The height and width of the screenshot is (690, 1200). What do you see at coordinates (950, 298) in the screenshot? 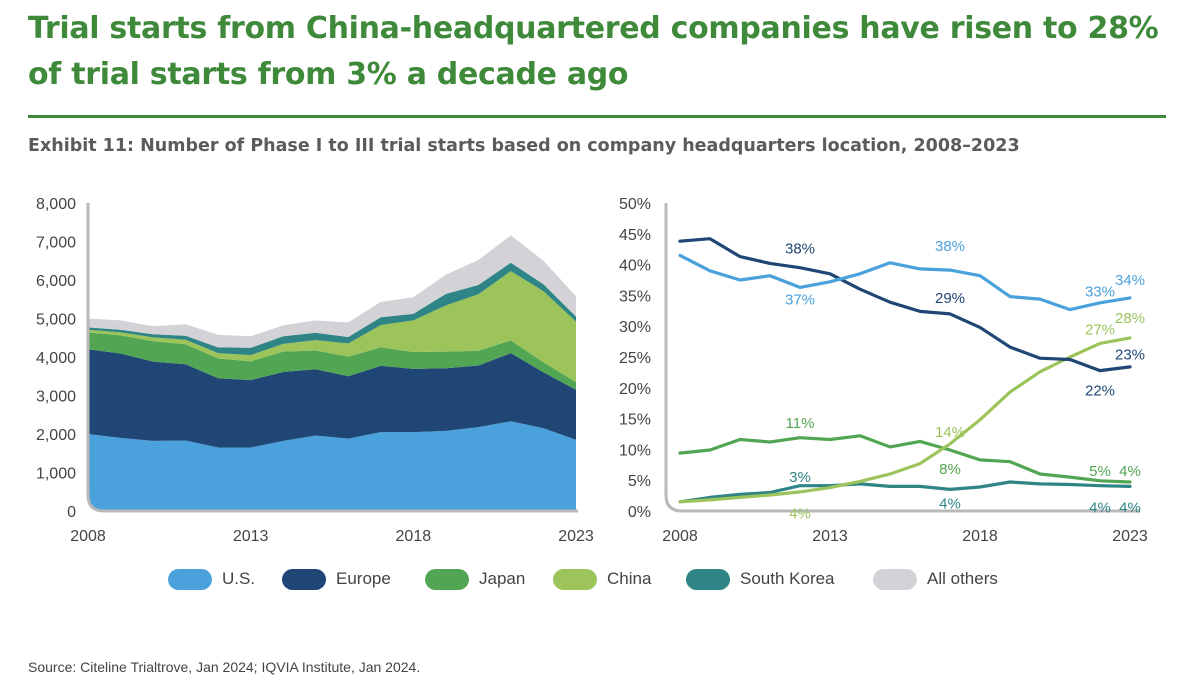
I see `data-label-europe: 29%` at bounding box center [950, 298].